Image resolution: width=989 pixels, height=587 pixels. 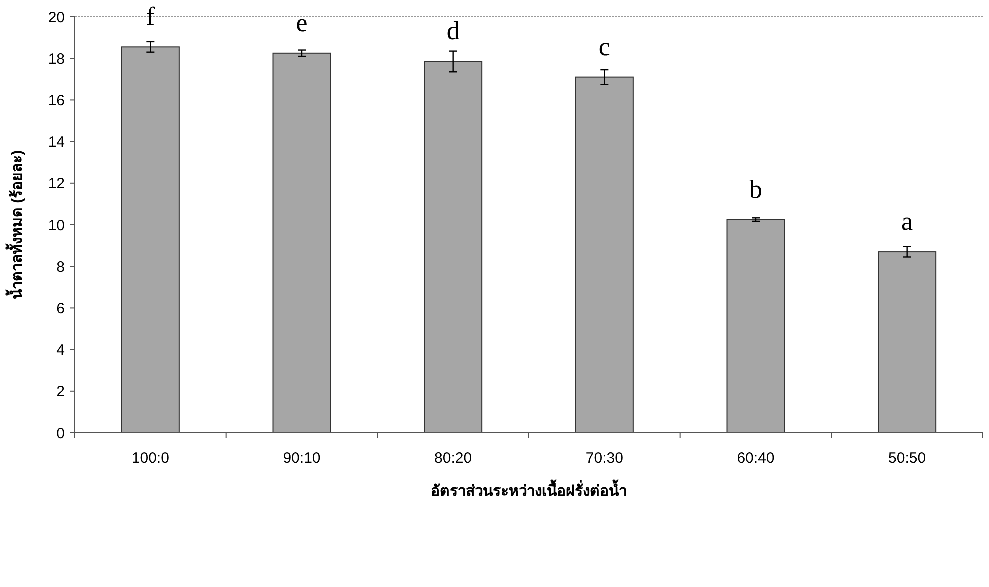 What do you see at coordinates (60, 309) in the screenshot?
I see `y-tick-label: 6` at bounding box center [60, 309].